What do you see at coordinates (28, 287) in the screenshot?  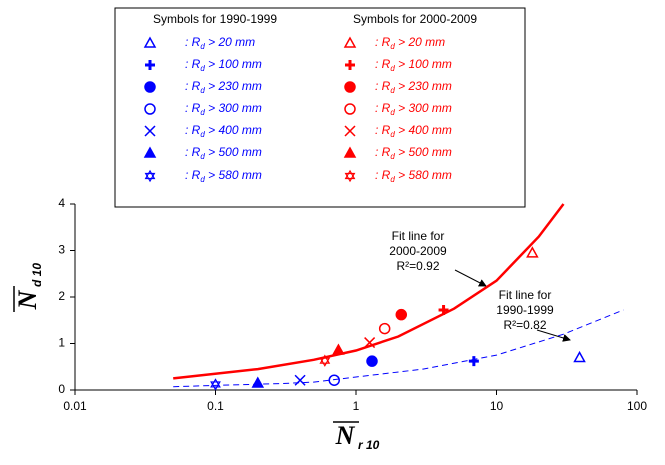 I see `ylabel-label: Nd 10` at bounding box center [28, 287].